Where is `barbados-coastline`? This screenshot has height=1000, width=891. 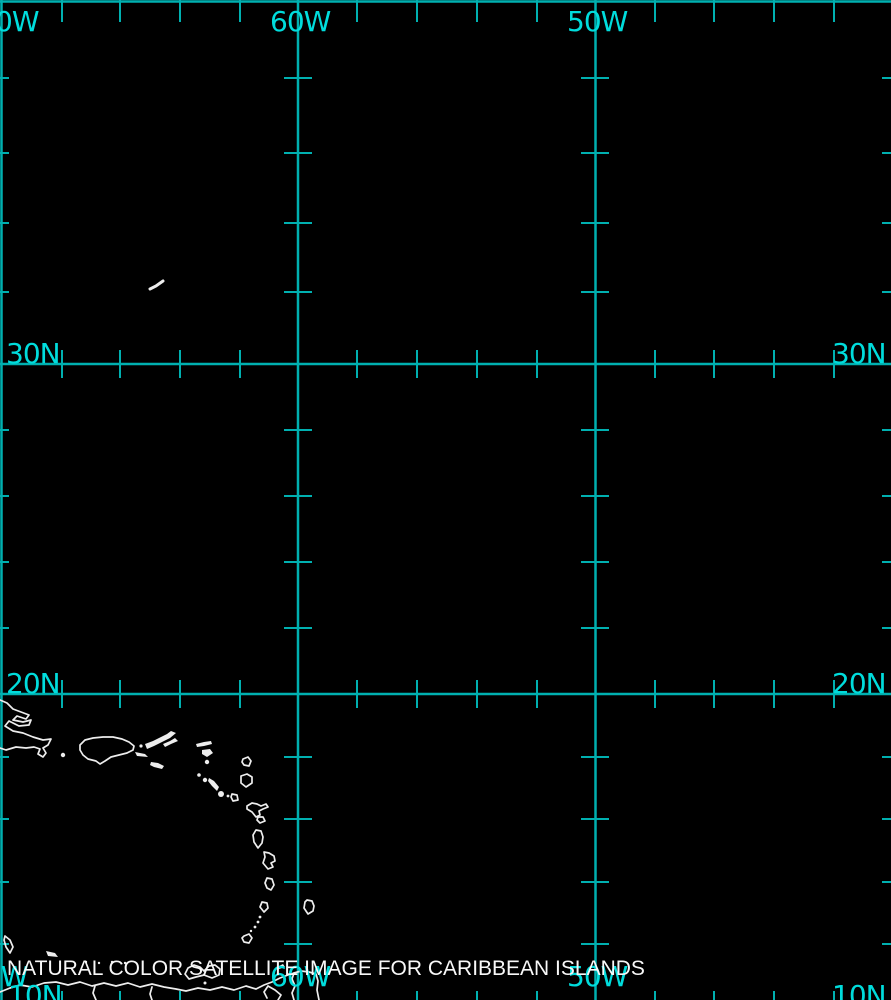
barbados-coastline is located at coordinates (309, 907).